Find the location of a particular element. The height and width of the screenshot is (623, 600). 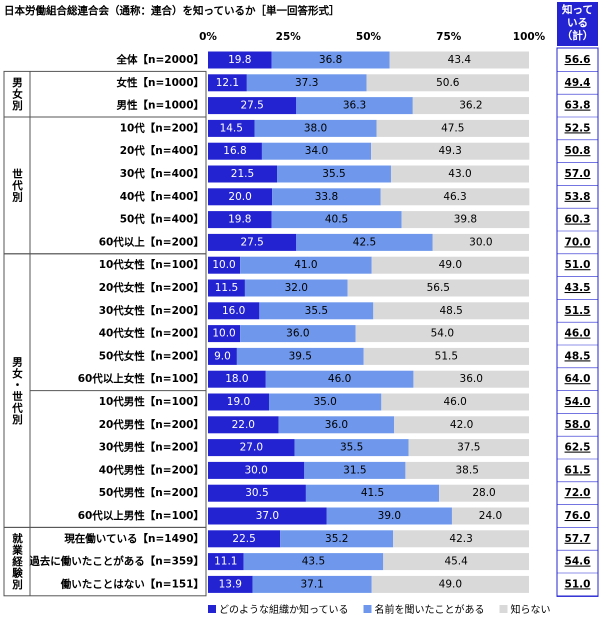

category-label: 働いたことはない【n=151】 is located at coordinates (132, 583).